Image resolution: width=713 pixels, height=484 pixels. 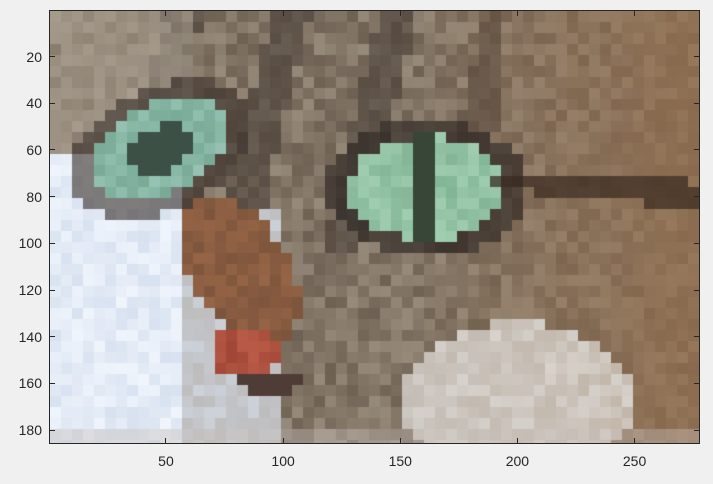 What do you see at coordinates (30, 243) in the screenshot?
I see `y-tick-label: 100` at bounding box center [30, 243].